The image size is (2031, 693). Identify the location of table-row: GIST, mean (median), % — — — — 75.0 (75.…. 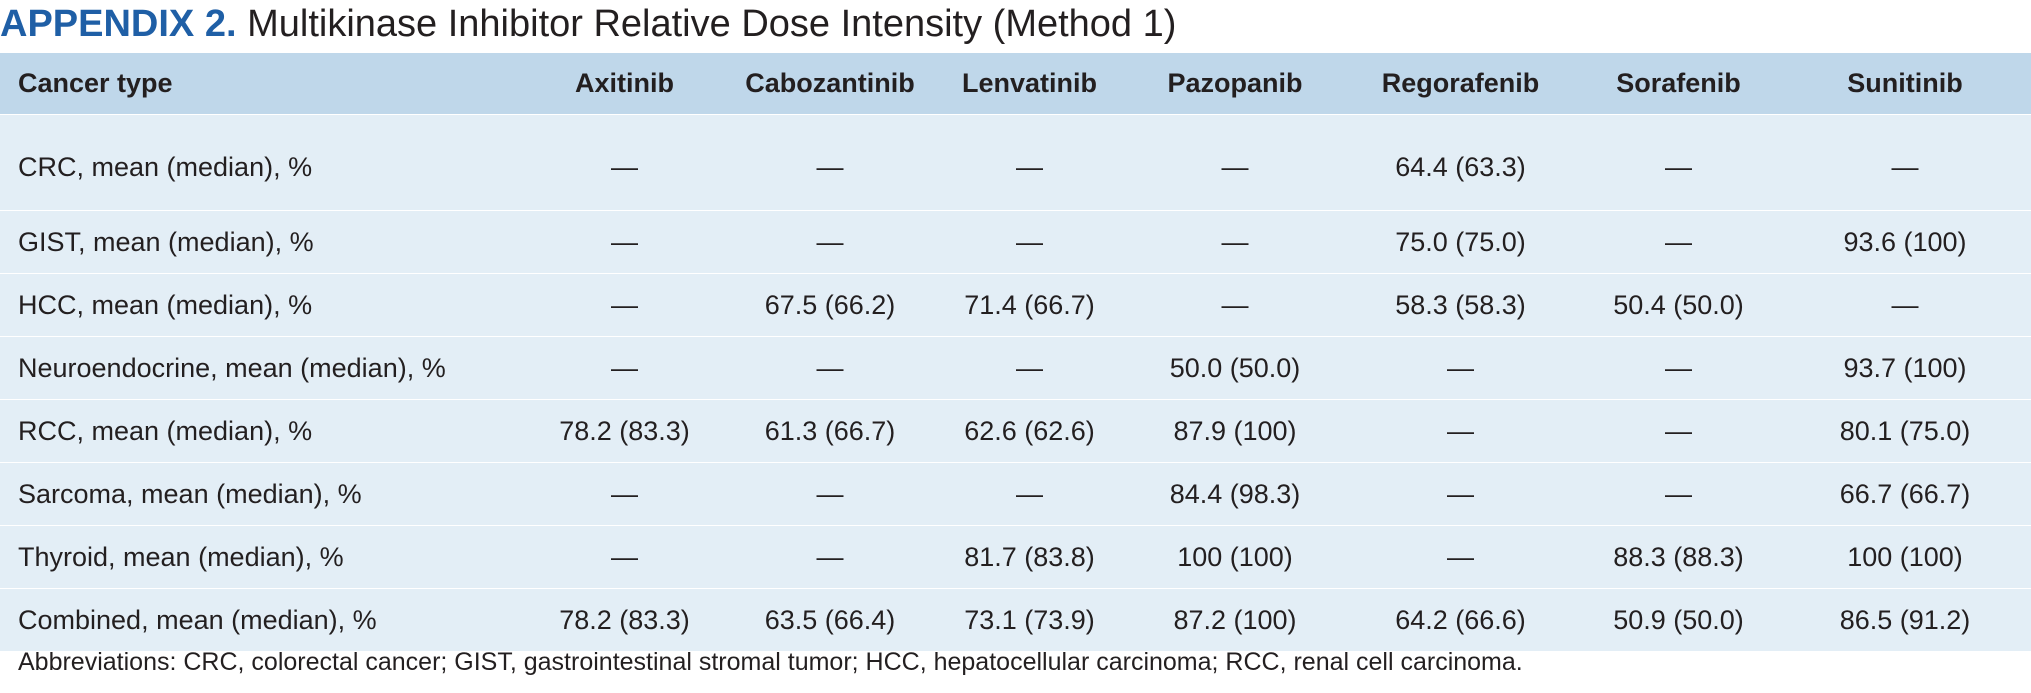
(1015, 242).